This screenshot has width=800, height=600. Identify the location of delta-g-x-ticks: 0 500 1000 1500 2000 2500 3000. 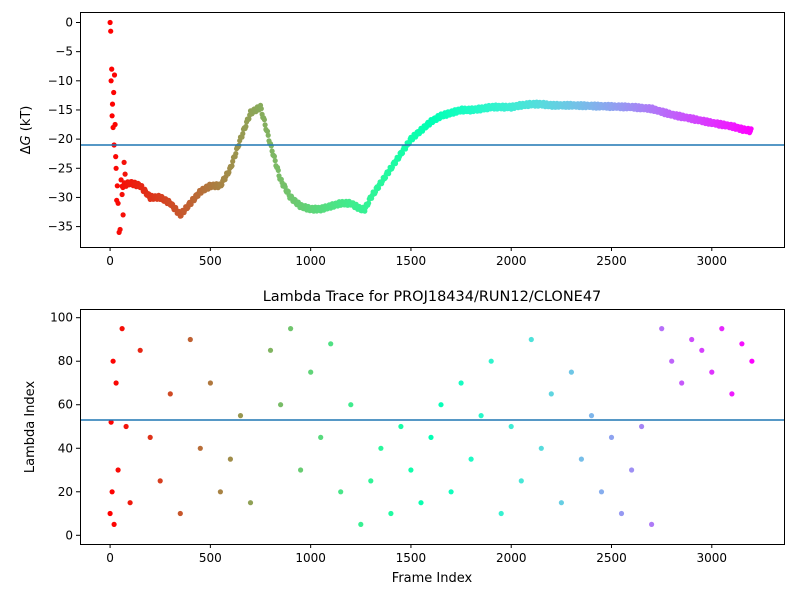
(416, 257).